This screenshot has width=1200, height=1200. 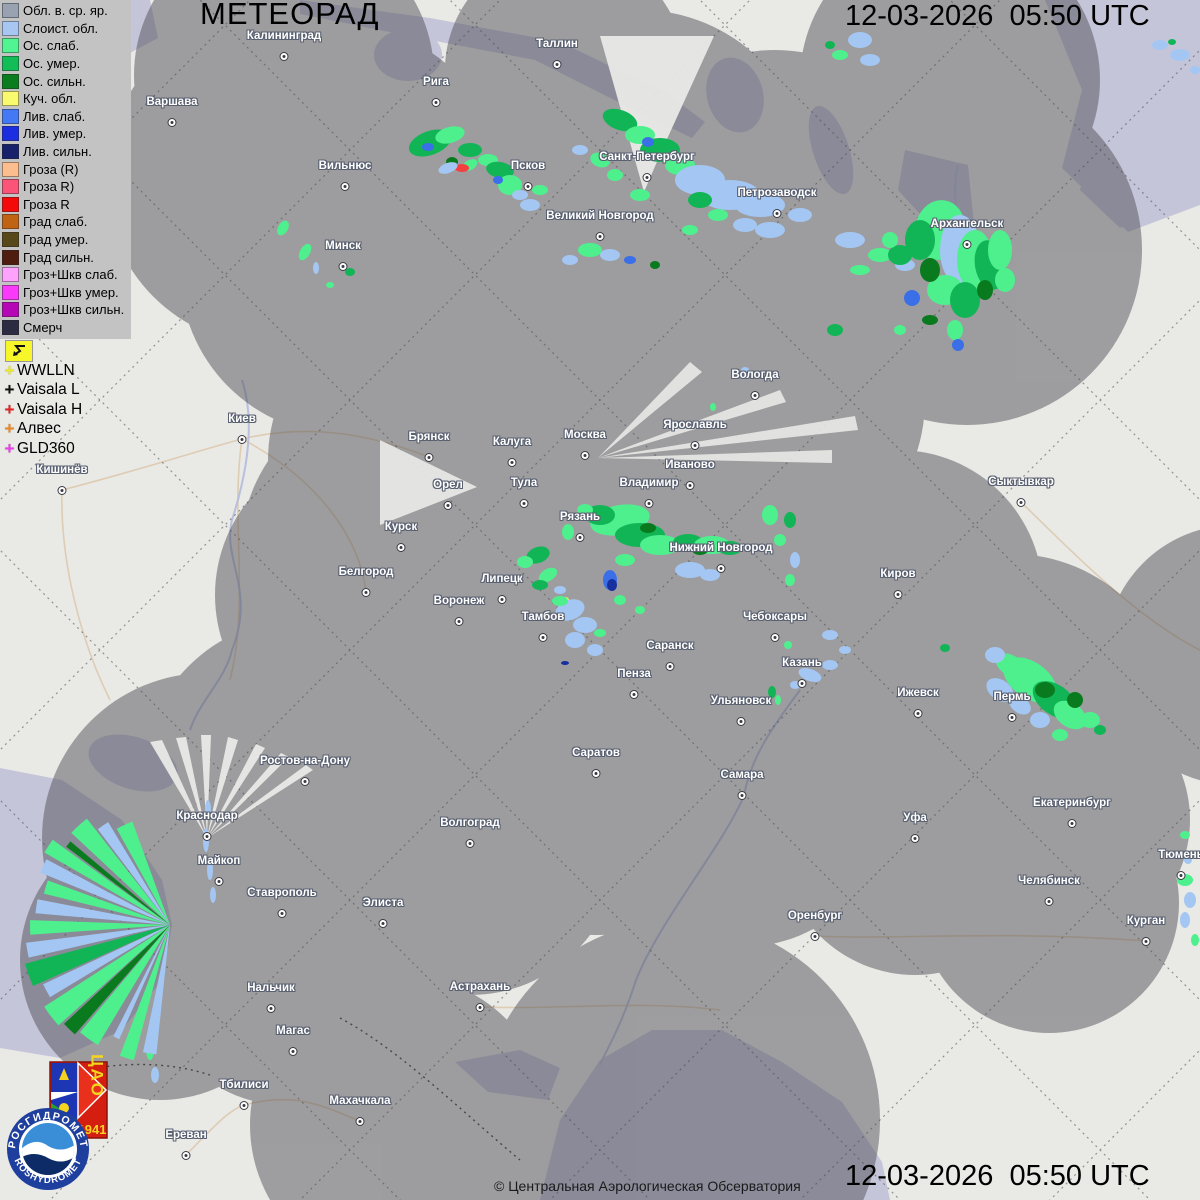 I want to click on legend-label: Гроз+Шкв сильн., so click(x=74, y=310).